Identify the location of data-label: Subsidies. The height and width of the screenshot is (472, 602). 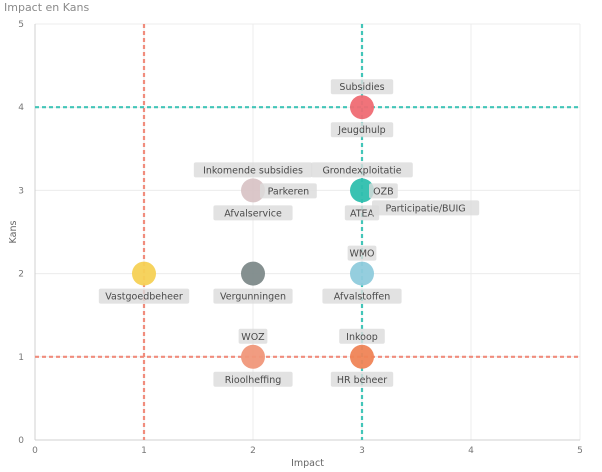
(361, 87).